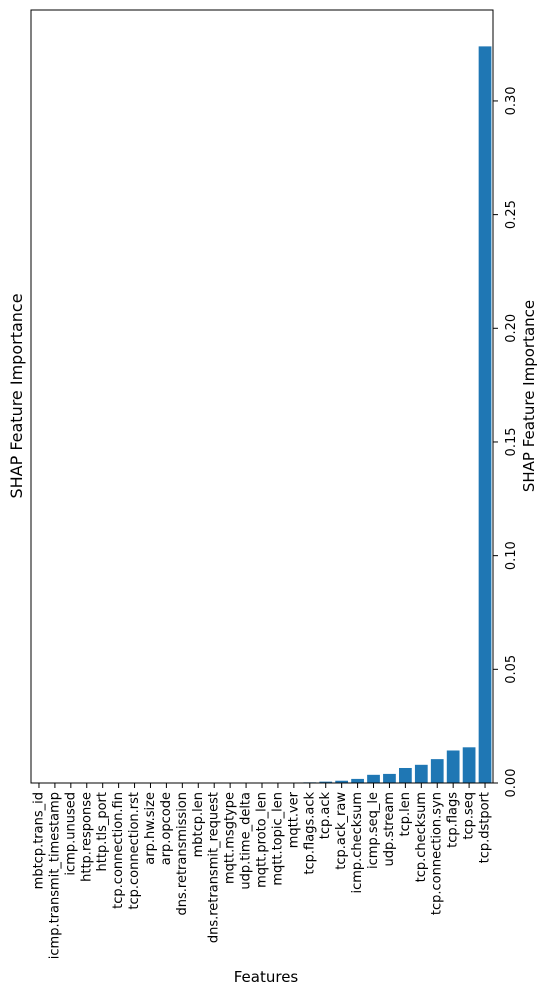  Describe the element at coordinates (373, 830) in the screenshot. I see `feature-tick-label: icmp.seq_le` at that location.